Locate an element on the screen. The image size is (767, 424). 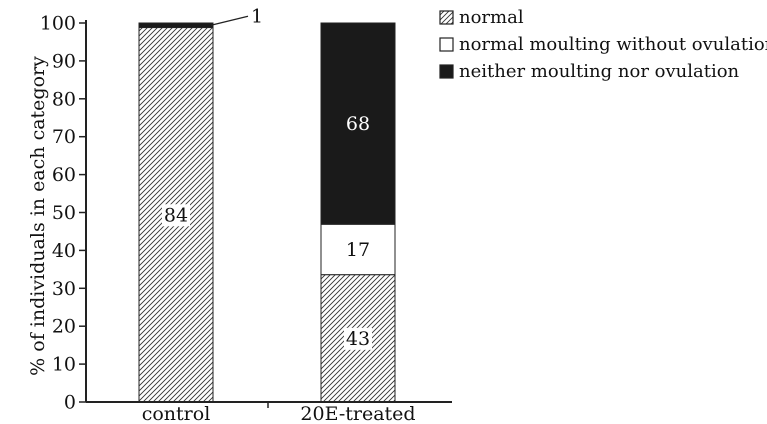
y-axis-label: % of individuals in each category is located at coordinates (38, 216).